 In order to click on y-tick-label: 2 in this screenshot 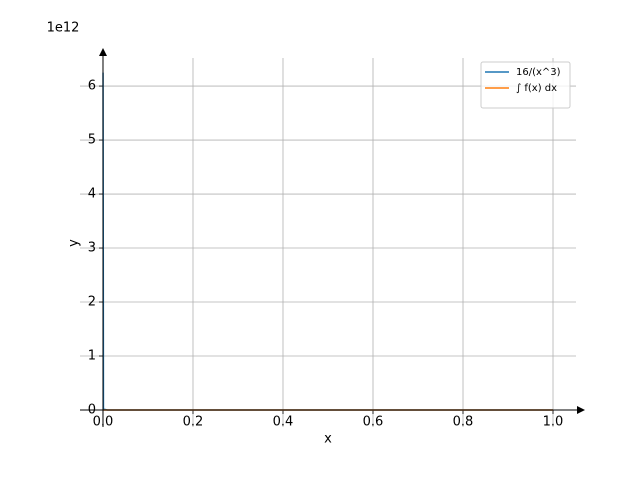, I will do `click(92, 302)`.